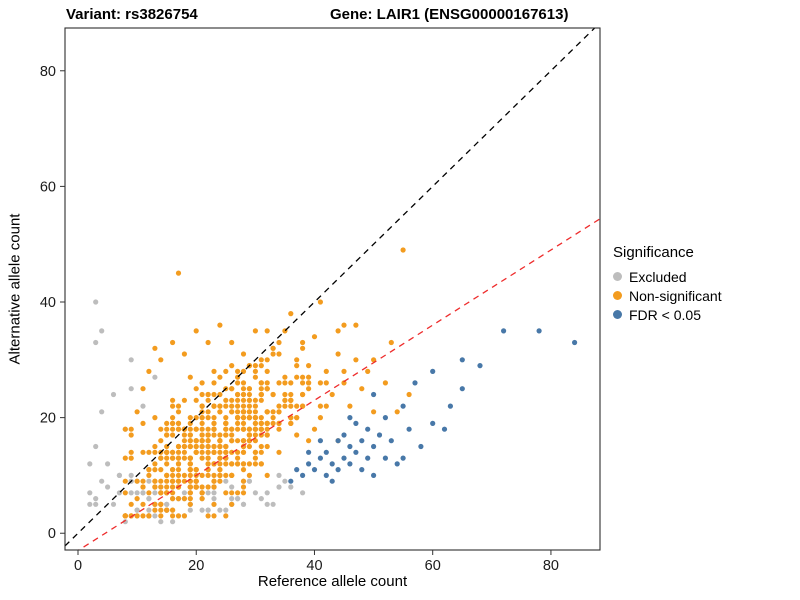  What do you see at coordinates (675, 295) in the screenshot?
I see `legend-label-nonsignificant: Non-significant` at bounding box center [675, 295].